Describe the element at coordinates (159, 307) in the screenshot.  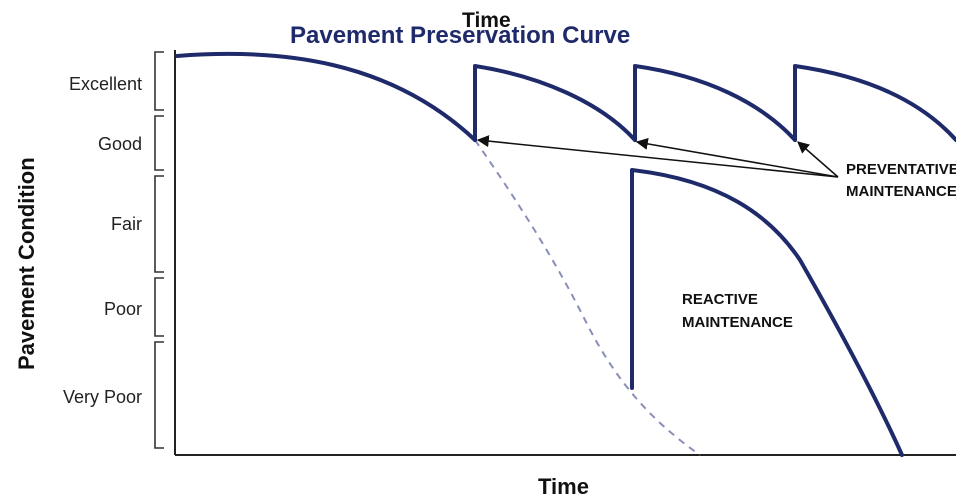
I see `bracket-poor` at that location.